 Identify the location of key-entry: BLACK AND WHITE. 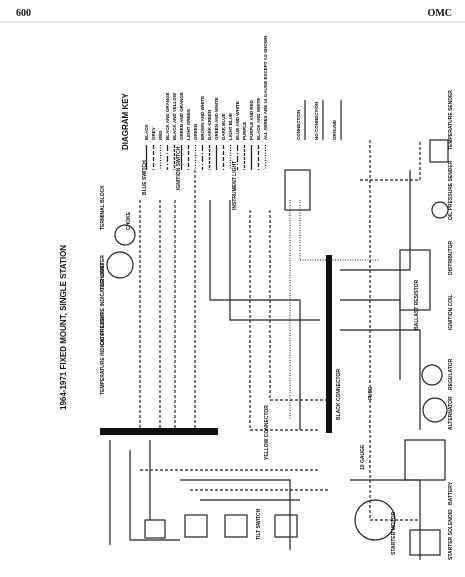
(258, 119).